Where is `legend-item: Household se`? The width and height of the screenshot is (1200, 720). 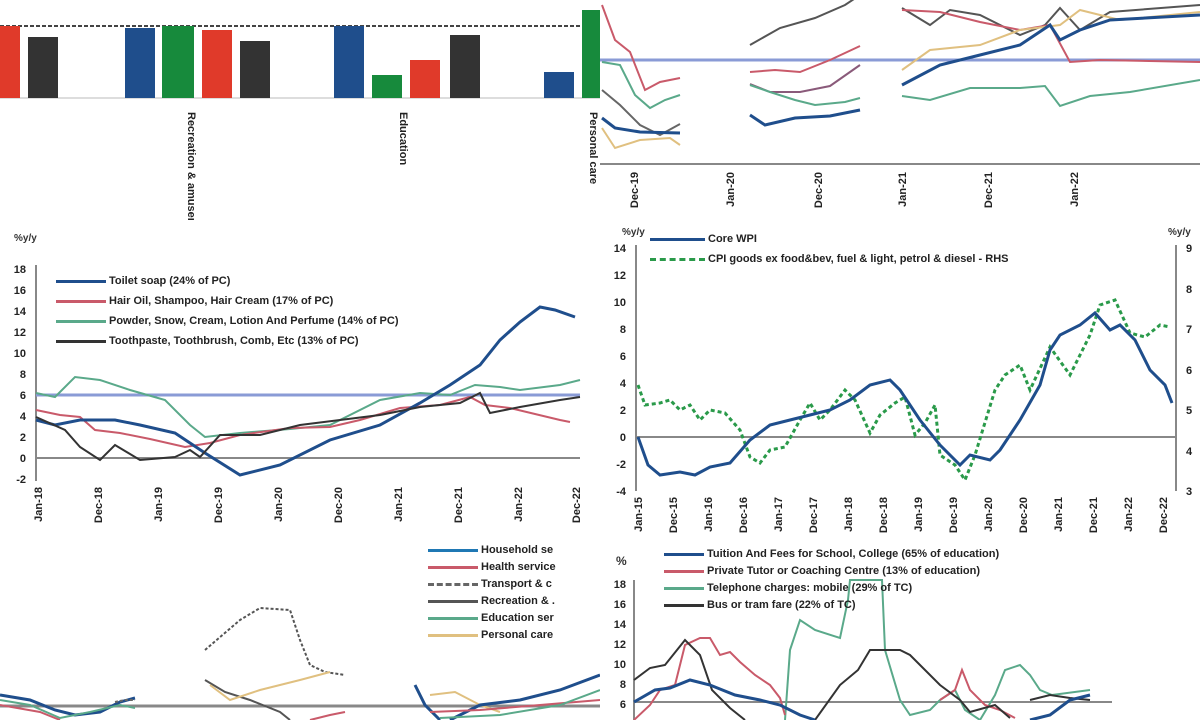
legend-item: Household se is located at coordinates (492, 550).